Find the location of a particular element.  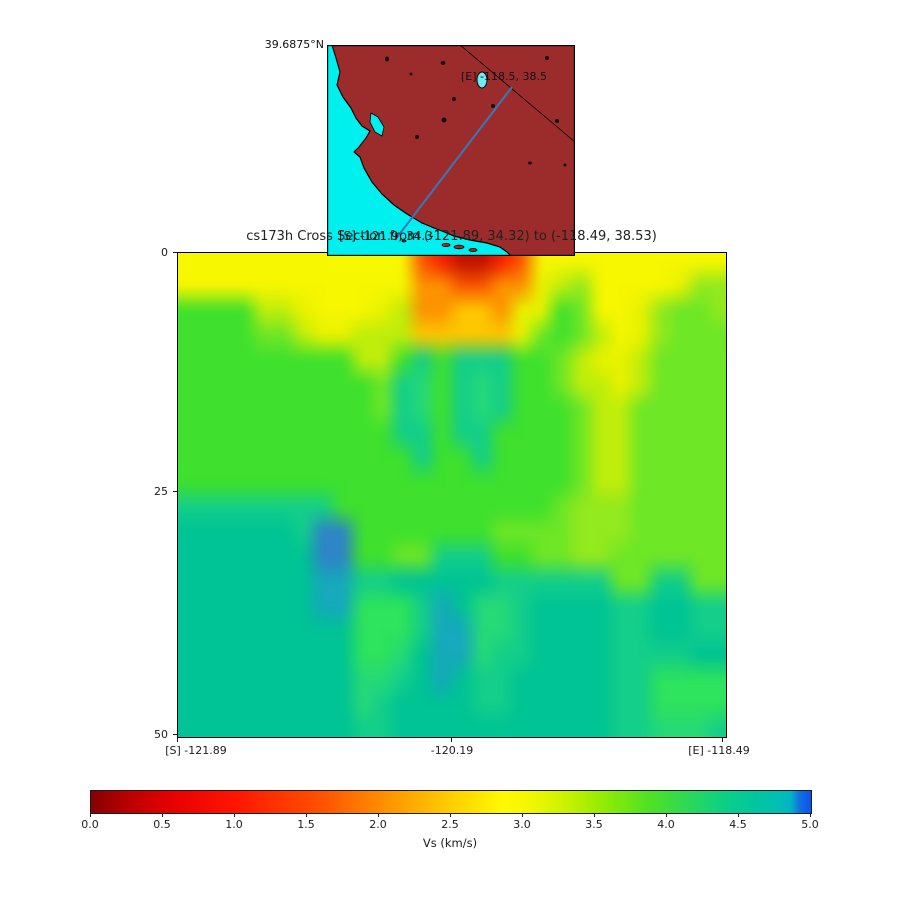

map-inset is located at coordinates (451, 150).